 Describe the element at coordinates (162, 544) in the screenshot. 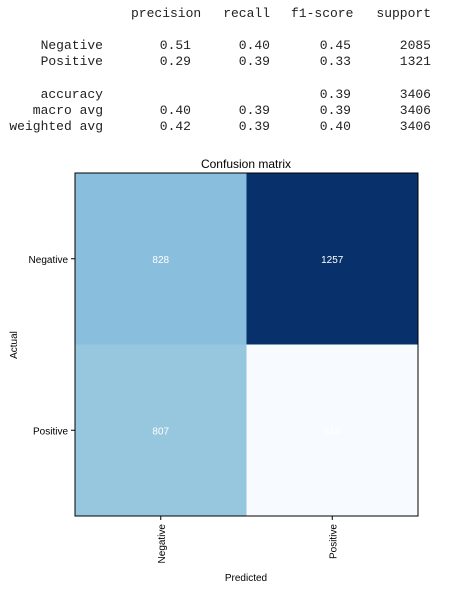

I see `x-tick-label: Negative` at that location.